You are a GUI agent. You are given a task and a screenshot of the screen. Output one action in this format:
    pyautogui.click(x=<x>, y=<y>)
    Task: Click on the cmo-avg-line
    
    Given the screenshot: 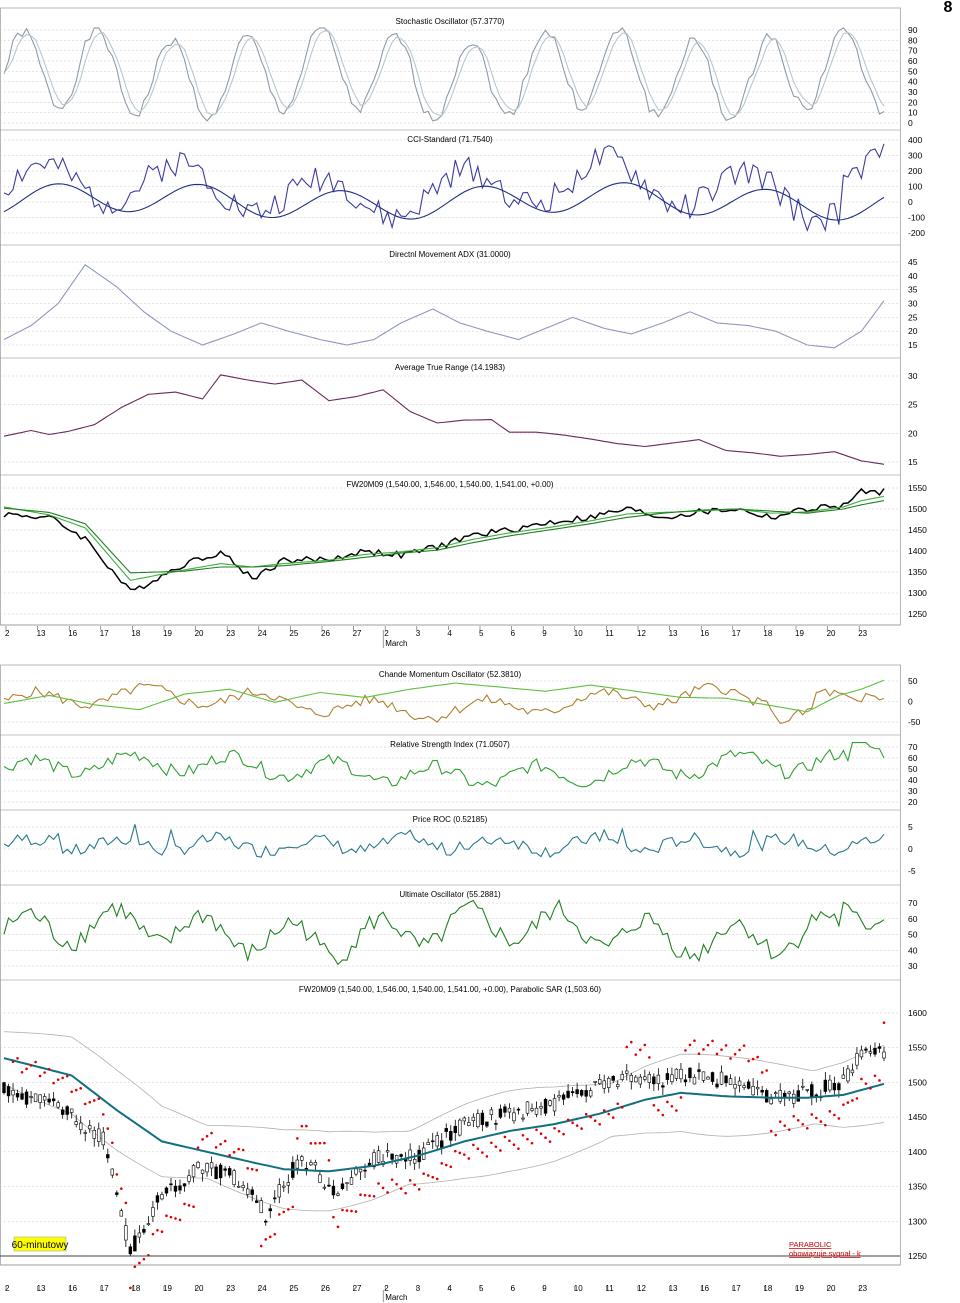 What is the action you would take?
    pyautogui.click(x=444, y=696)
    